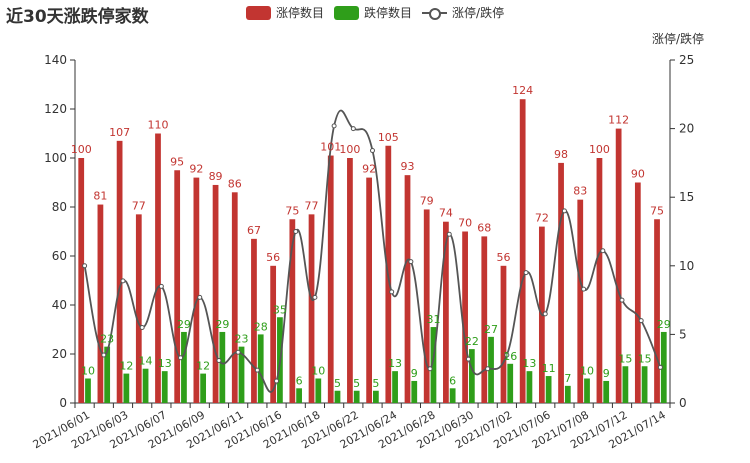 The height and width of the screenshot is (463, 750). Describe the element at coordinates (427, 200) in the screenshot. I see `data-label-limit-up: 79` at that location.